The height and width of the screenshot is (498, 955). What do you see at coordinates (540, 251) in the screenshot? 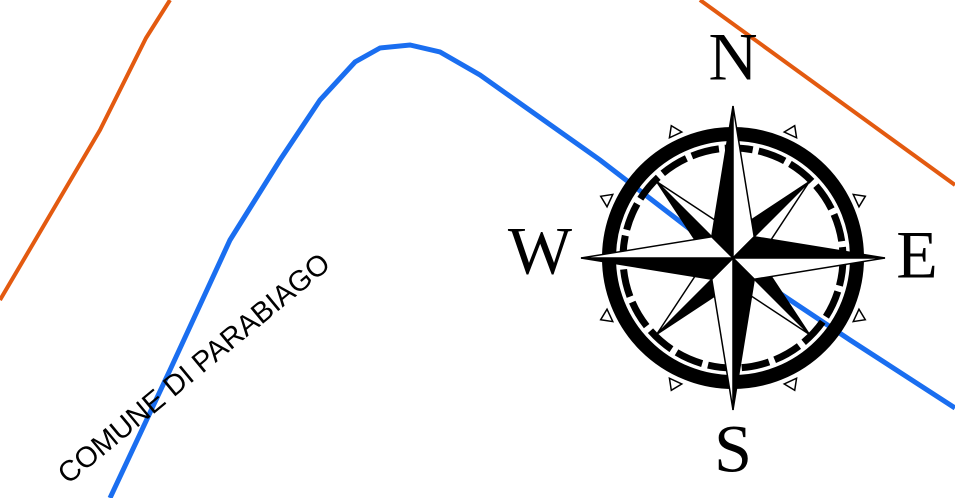
I see `compass-west: W` at bounding box center [540, 251].